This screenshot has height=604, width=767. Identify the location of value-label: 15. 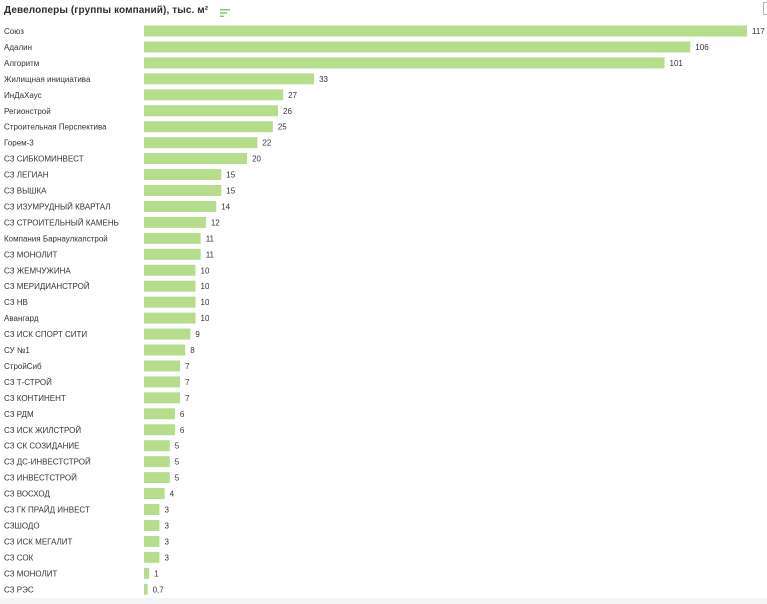
(230, 175).